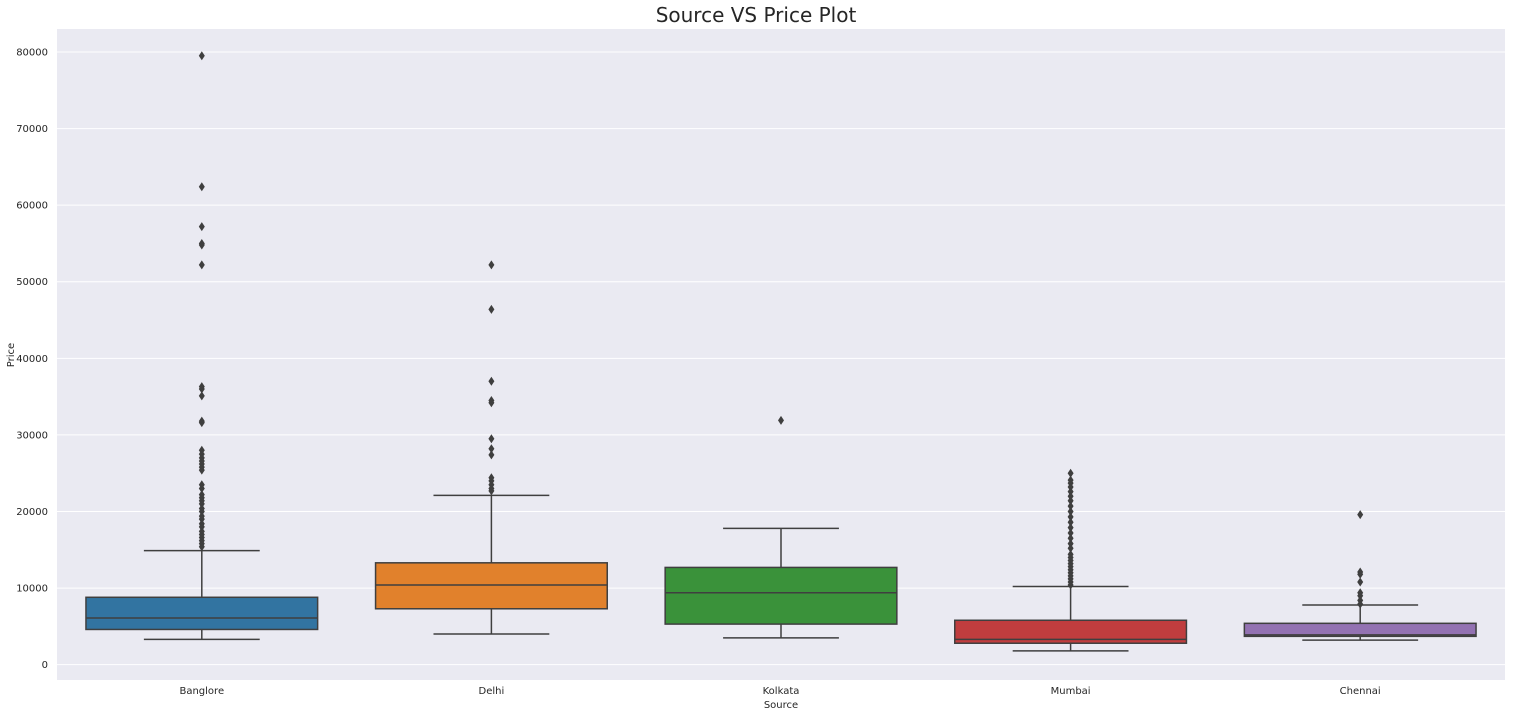 The width and height of the screenshot is (1513, 716). What do you see at coordinates (201, 691) in the screenshot?
I see `x-tick-label-banglore: Banglore` at bounding box center [201, 691].